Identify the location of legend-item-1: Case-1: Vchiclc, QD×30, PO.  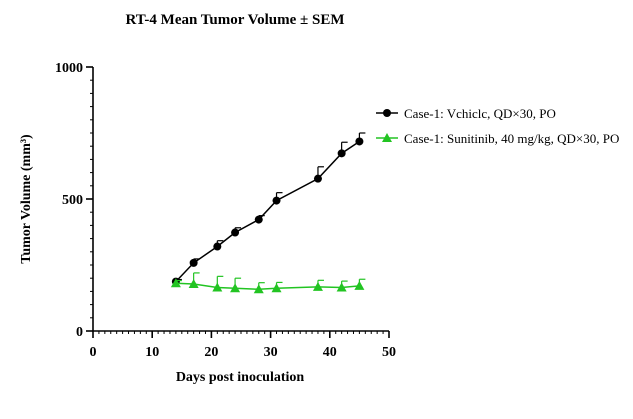
(466, 113).